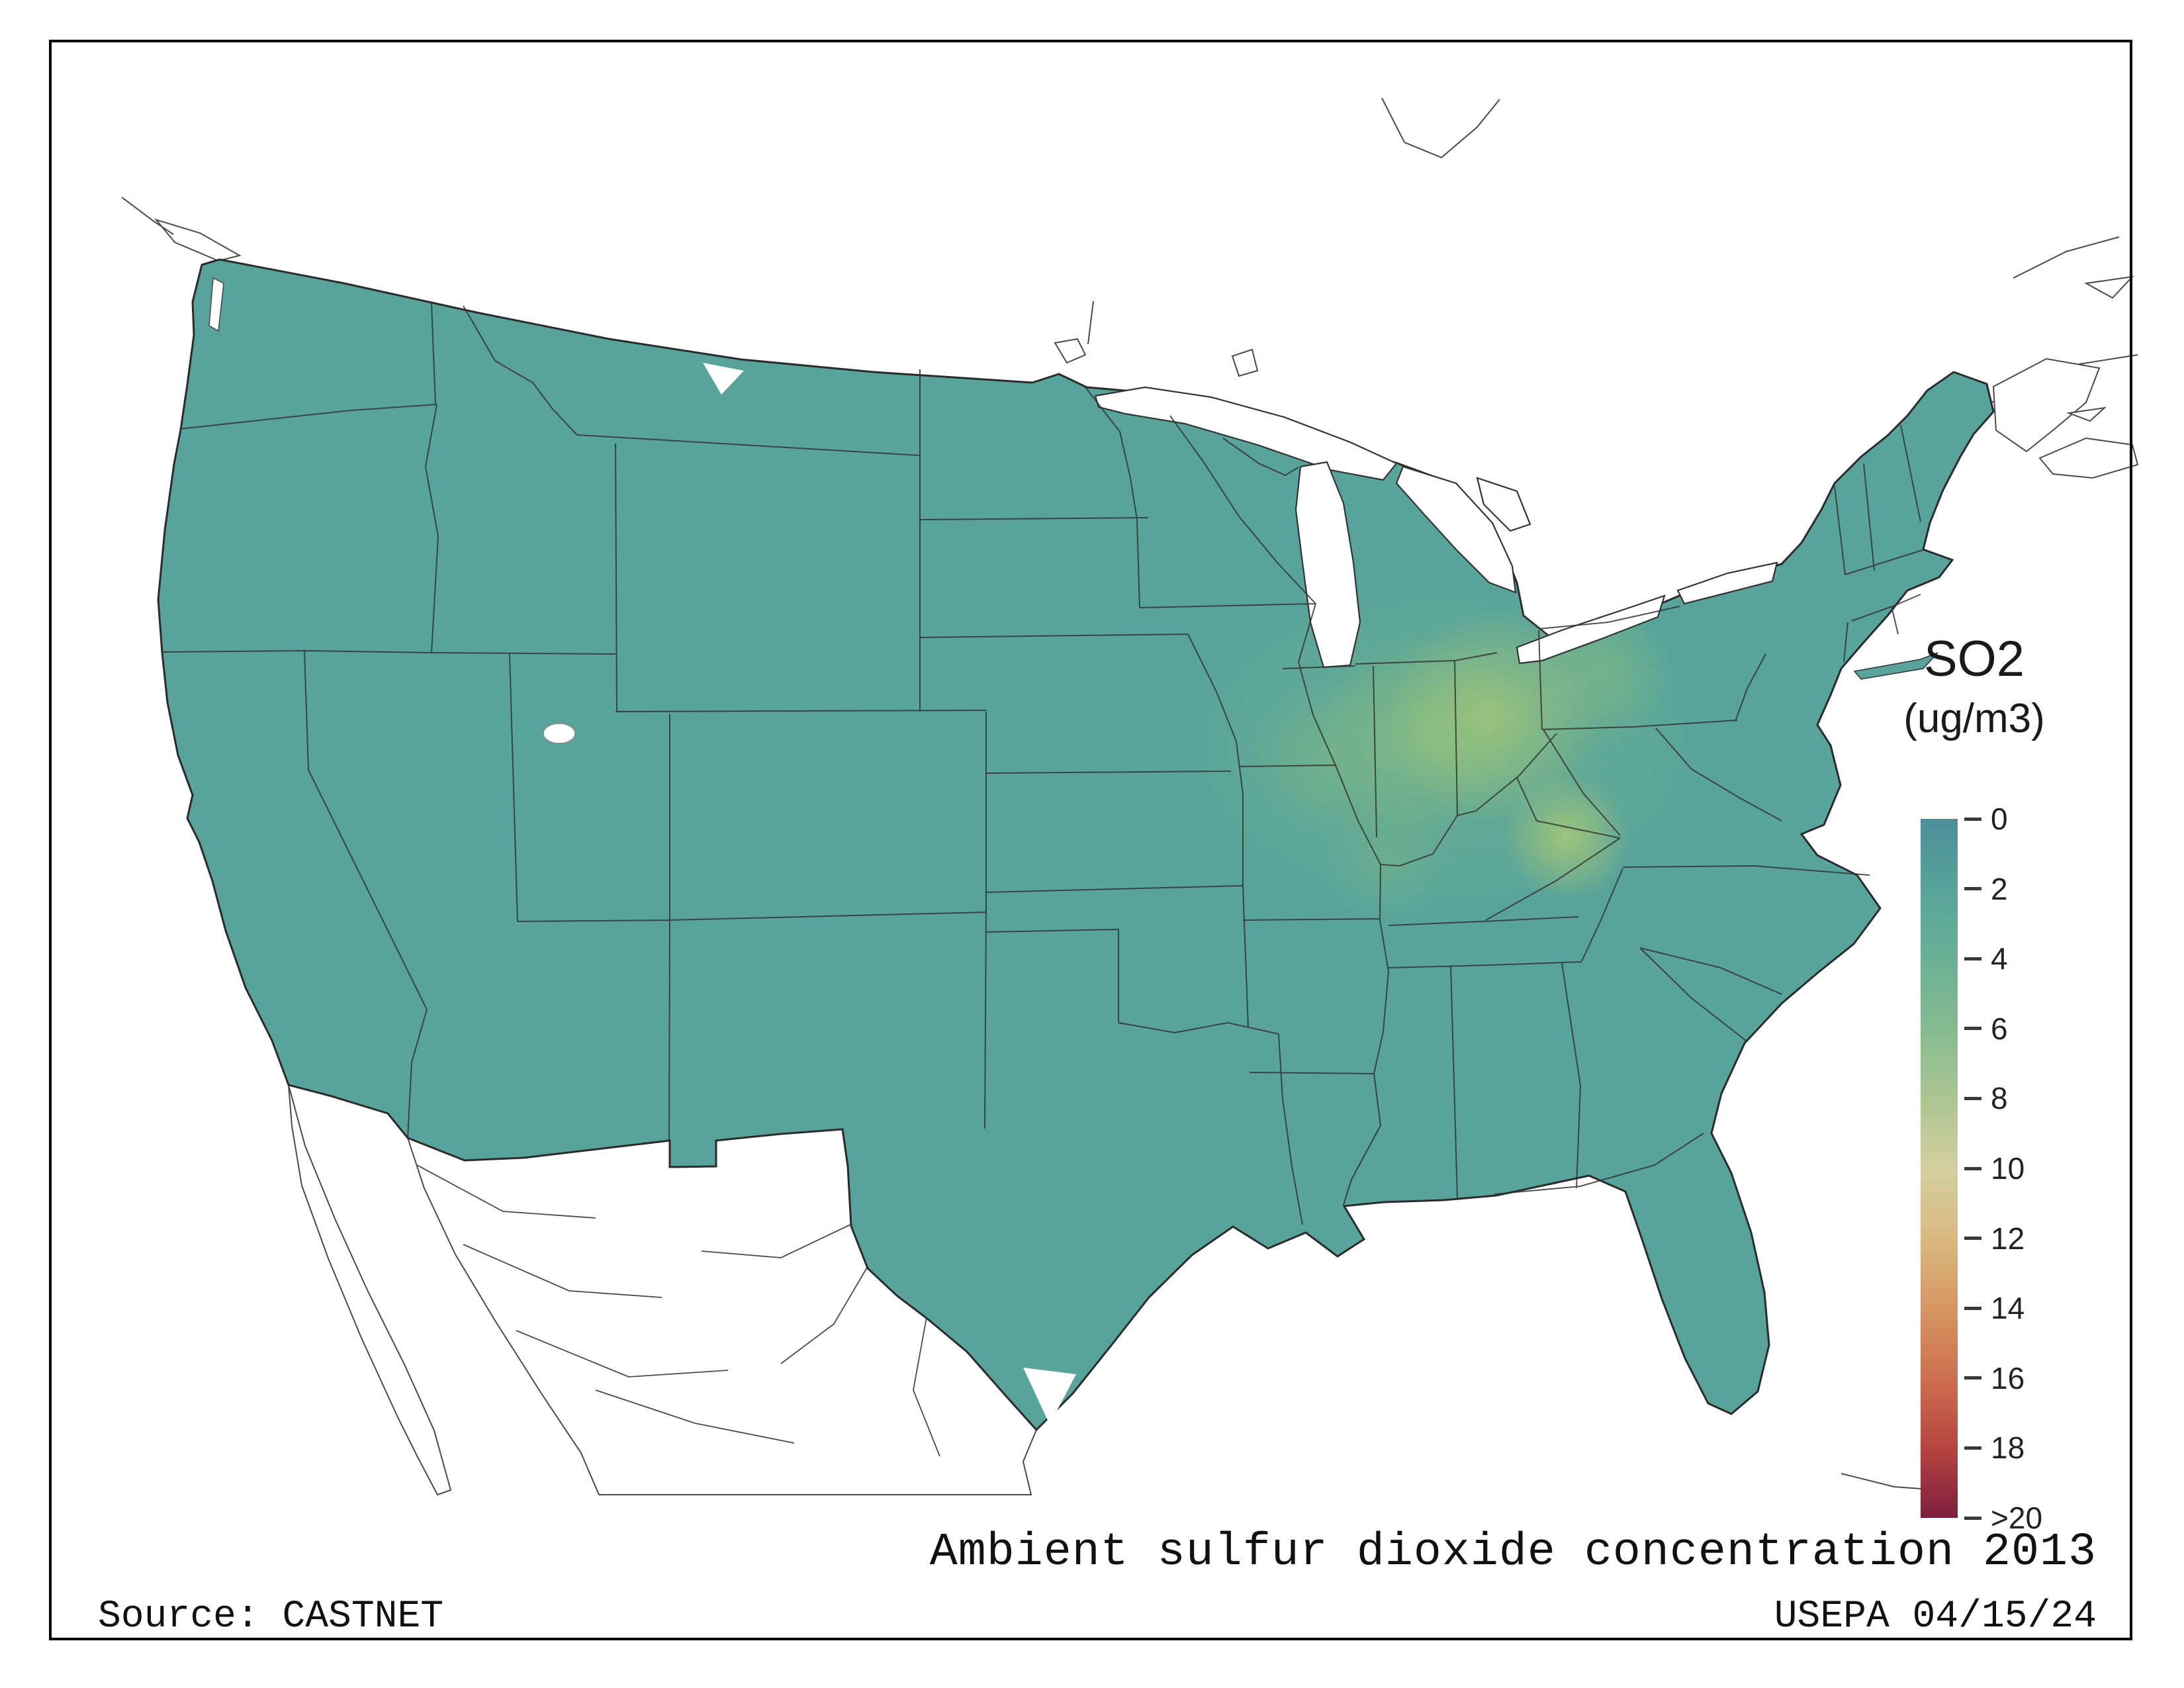 The height and width of the screenshot is (1688, 2184). Describe the element at coordinates (1567, 837) in the screenshot. I see `hotspot-wv-va-border` at that location.